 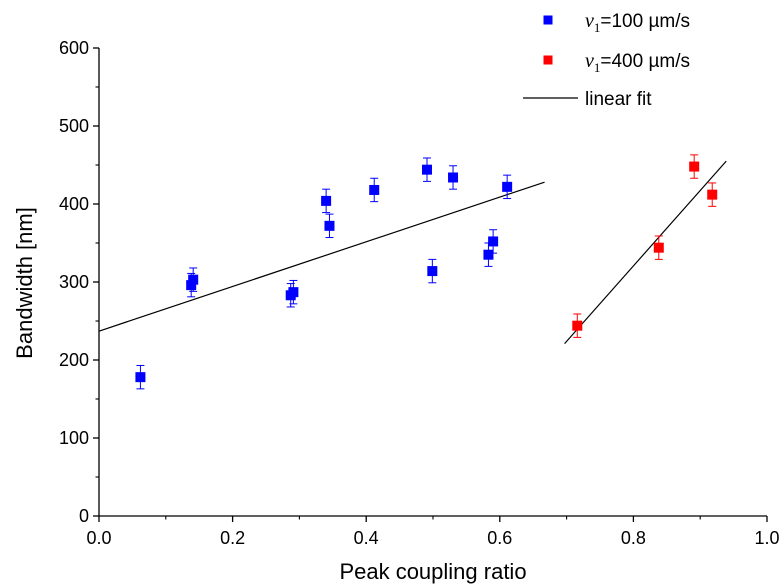 What do you see at coordinates (232, 538) in the screenshot?
I see `x-tick-label: 0.2` at bounding box center [232, 538].